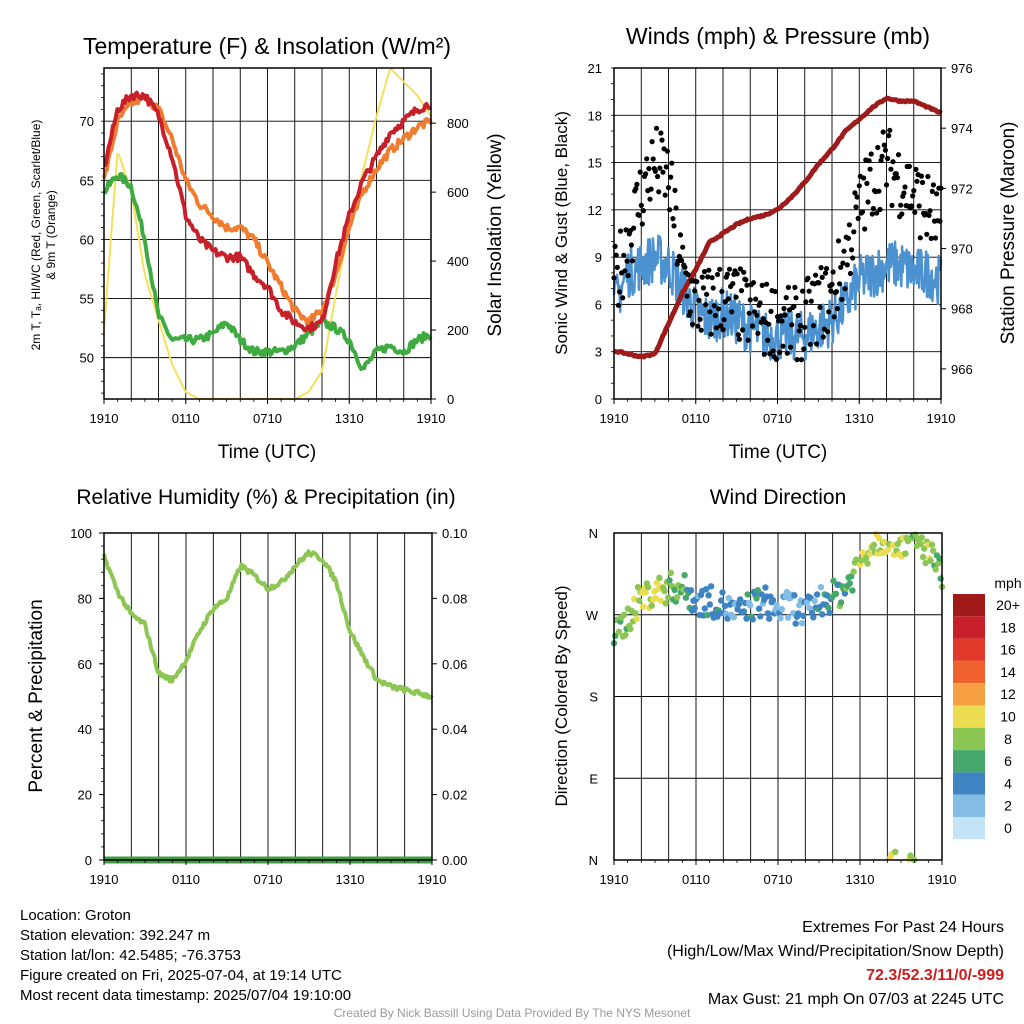 The width and height of the screenshot is (1024, 1024). Describe the element at coordinates (593, 860) in the screenshot. I see `y-tick-label: N` at that location.